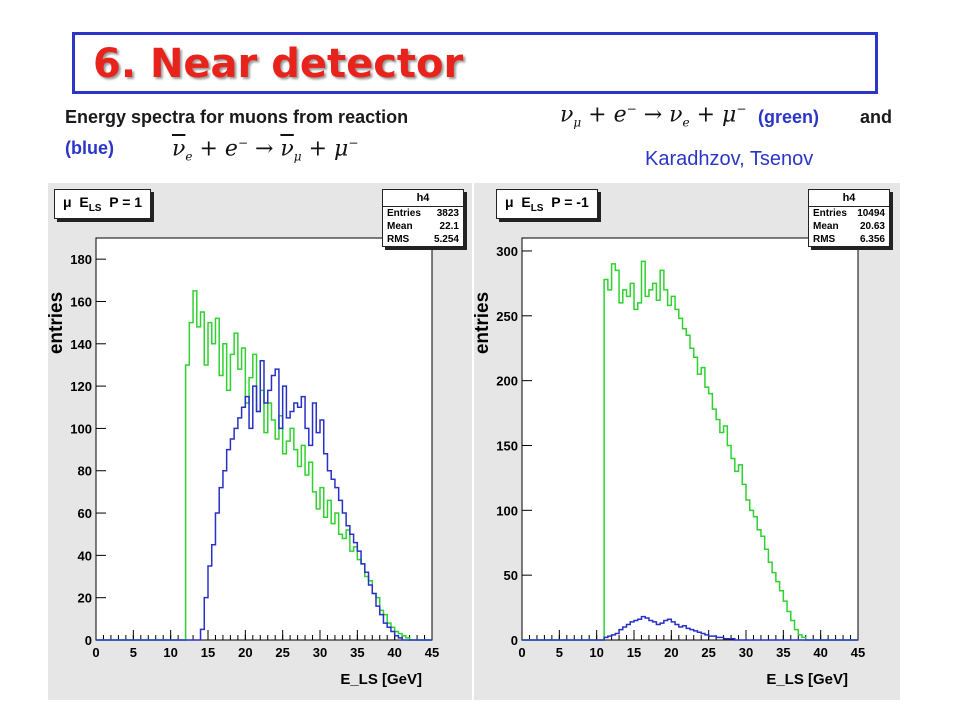  Describe the element at coordinates (511, 575) in the screenshot. I see `y-tick-label: 50` at that location.